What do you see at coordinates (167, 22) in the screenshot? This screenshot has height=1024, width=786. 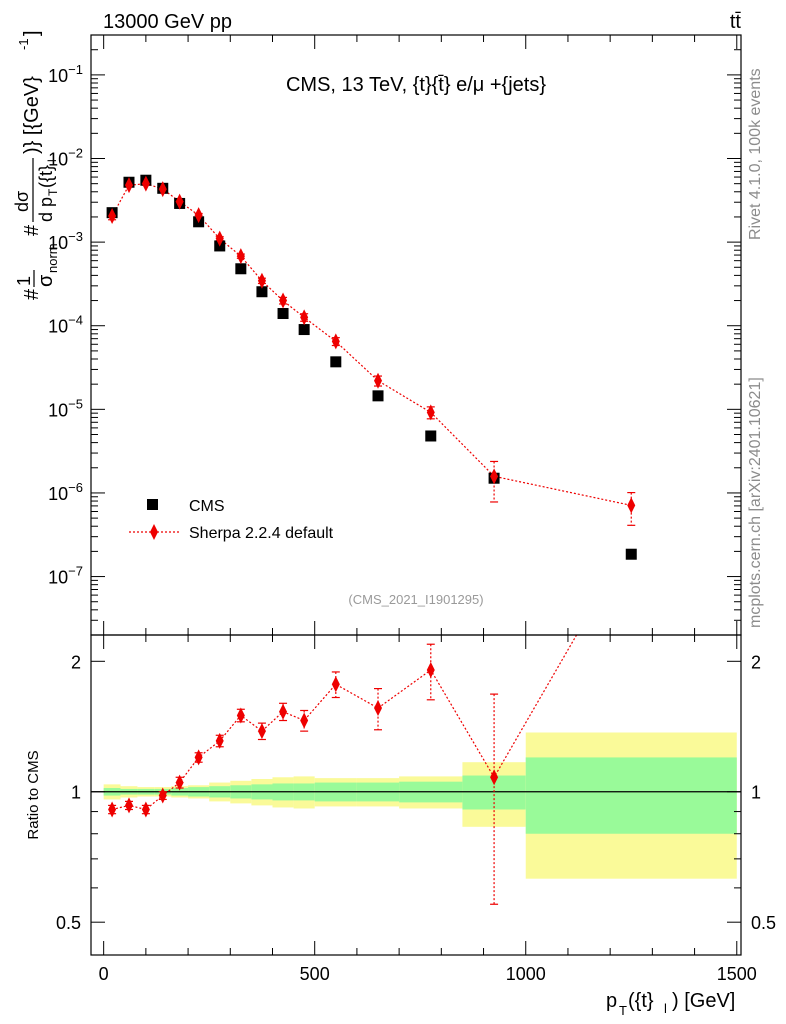 I see `energy-label: 13000 GeV pp` at bounding box center [167, 22].